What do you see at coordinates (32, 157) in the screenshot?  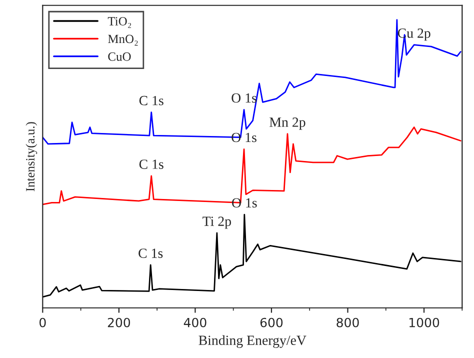 I see `y-axis-title: Intensity(a.u.)` at bounding box center [32, 157].